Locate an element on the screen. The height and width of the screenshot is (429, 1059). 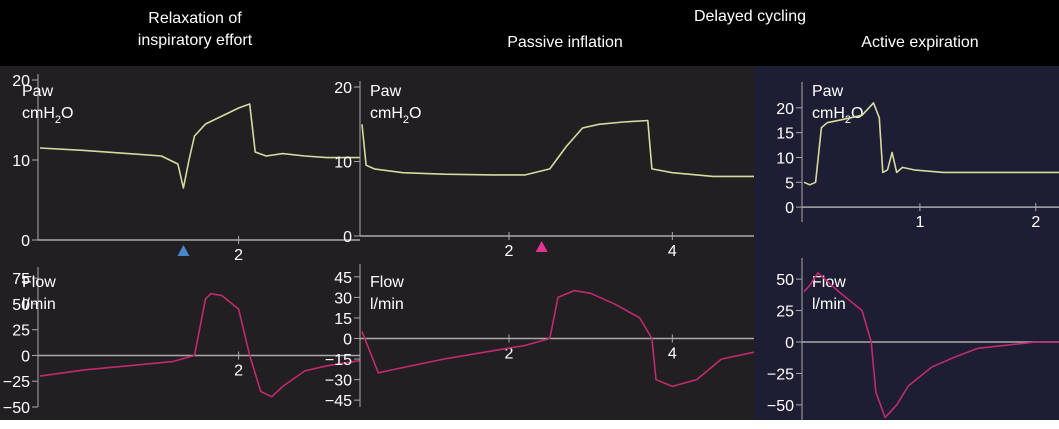
panel1-flow-unit: l/min is located at coordinates (39, 304).